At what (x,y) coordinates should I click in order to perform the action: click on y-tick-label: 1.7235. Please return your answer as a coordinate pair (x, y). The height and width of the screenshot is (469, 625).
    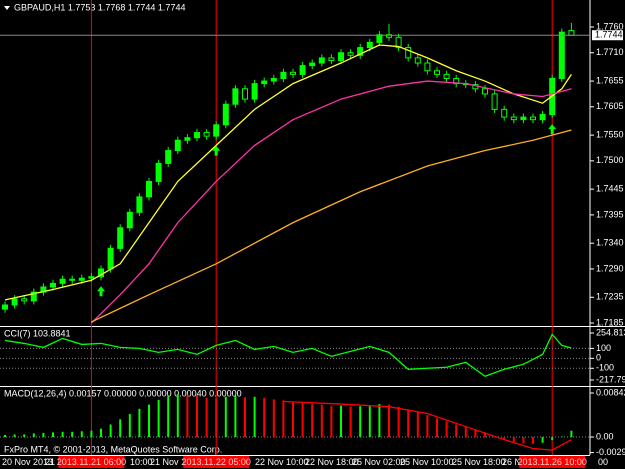
    Looking at the image, I should click on (610, 297).